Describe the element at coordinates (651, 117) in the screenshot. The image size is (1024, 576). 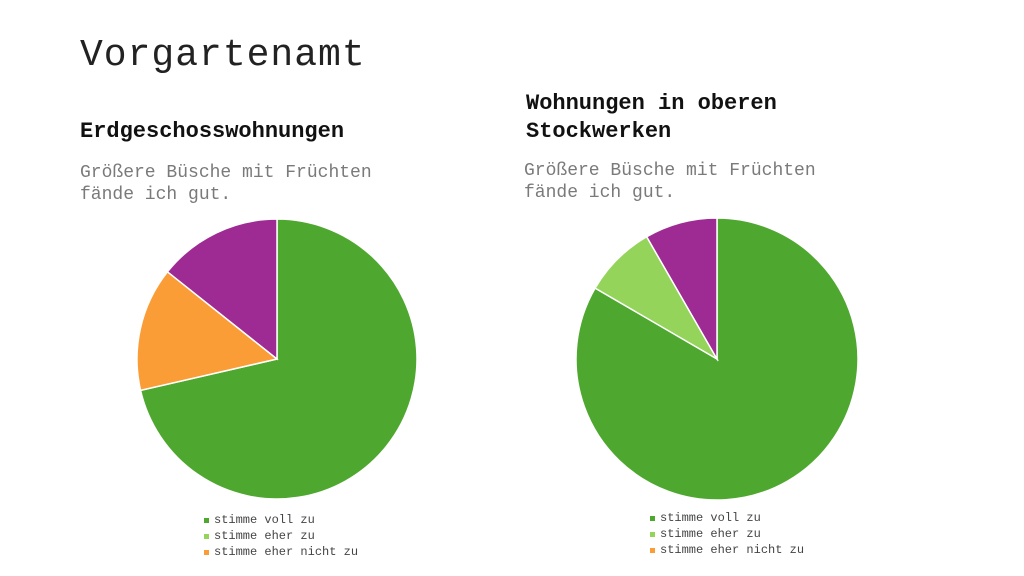
I see `chart-2-title: Wohnungen in oberen Stockwerken` at that location.